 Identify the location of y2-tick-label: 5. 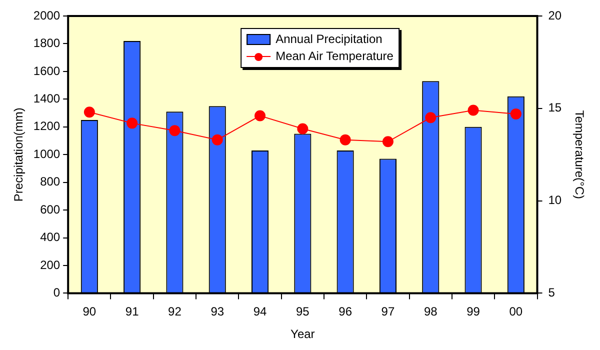
(552, 293).